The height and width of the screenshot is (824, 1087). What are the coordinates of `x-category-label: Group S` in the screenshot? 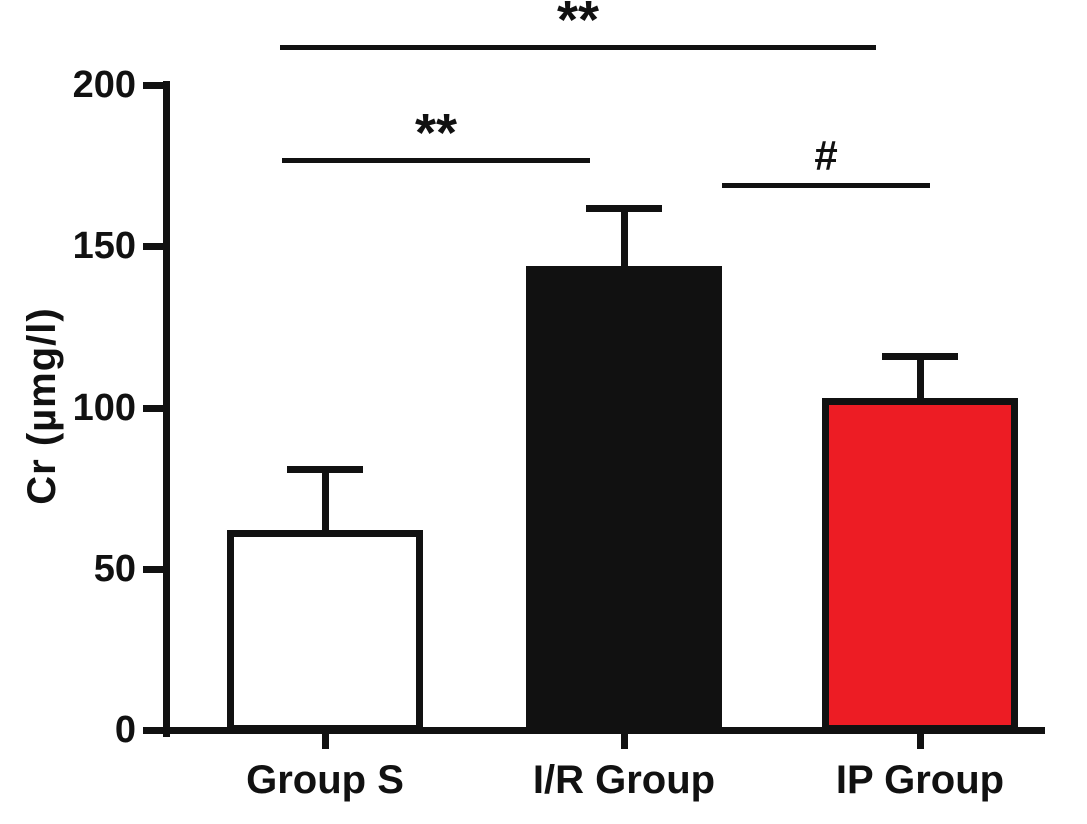 It's located at (325, 780).